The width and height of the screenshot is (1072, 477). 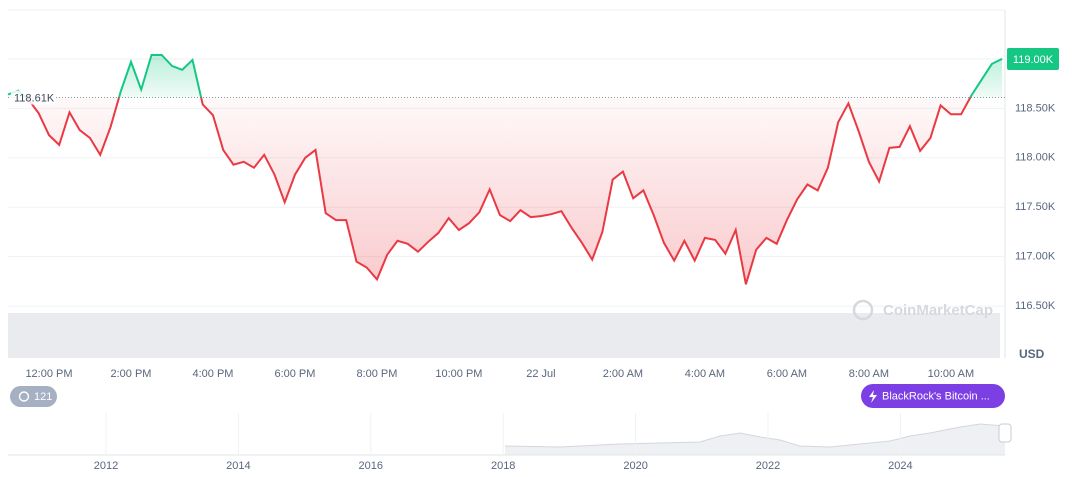 I want to click on x-tick-label: 6:00 PM, so click(x=294, y=374).